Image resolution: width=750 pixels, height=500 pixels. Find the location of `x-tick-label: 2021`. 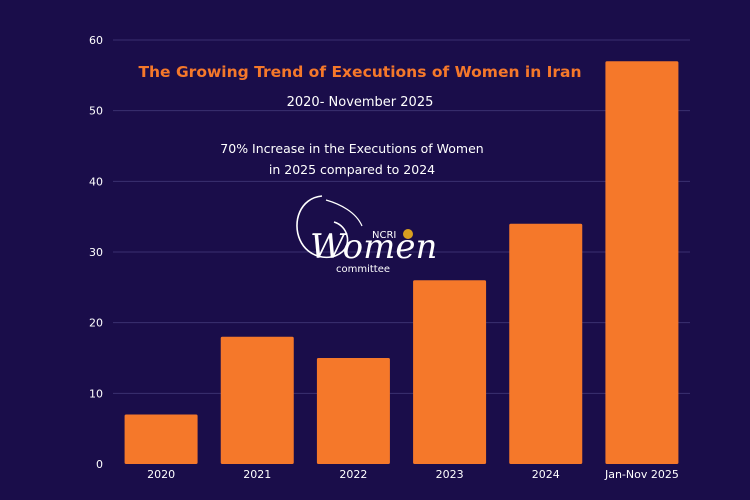

x-tick-label: 2021 is located at coordinates (257, 474).